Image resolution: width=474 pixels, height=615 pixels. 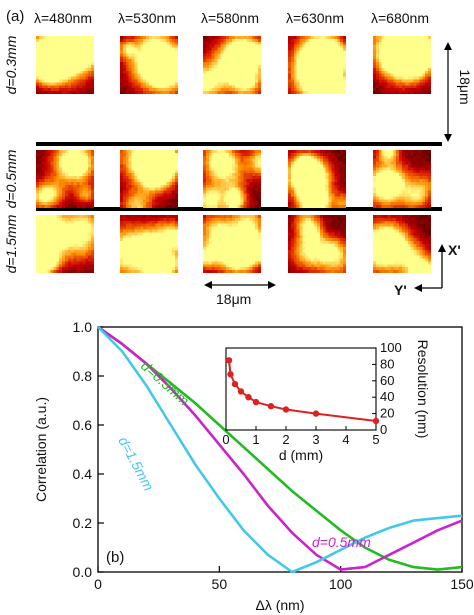 What do you see at coordinates (285, 439) in the screenshot?
I see `inset-x-tick-label: 2` at bounding box center [285, 439].